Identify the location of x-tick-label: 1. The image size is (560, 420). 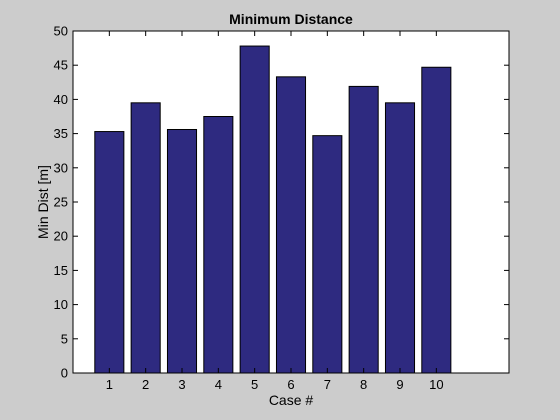
(109, 384).